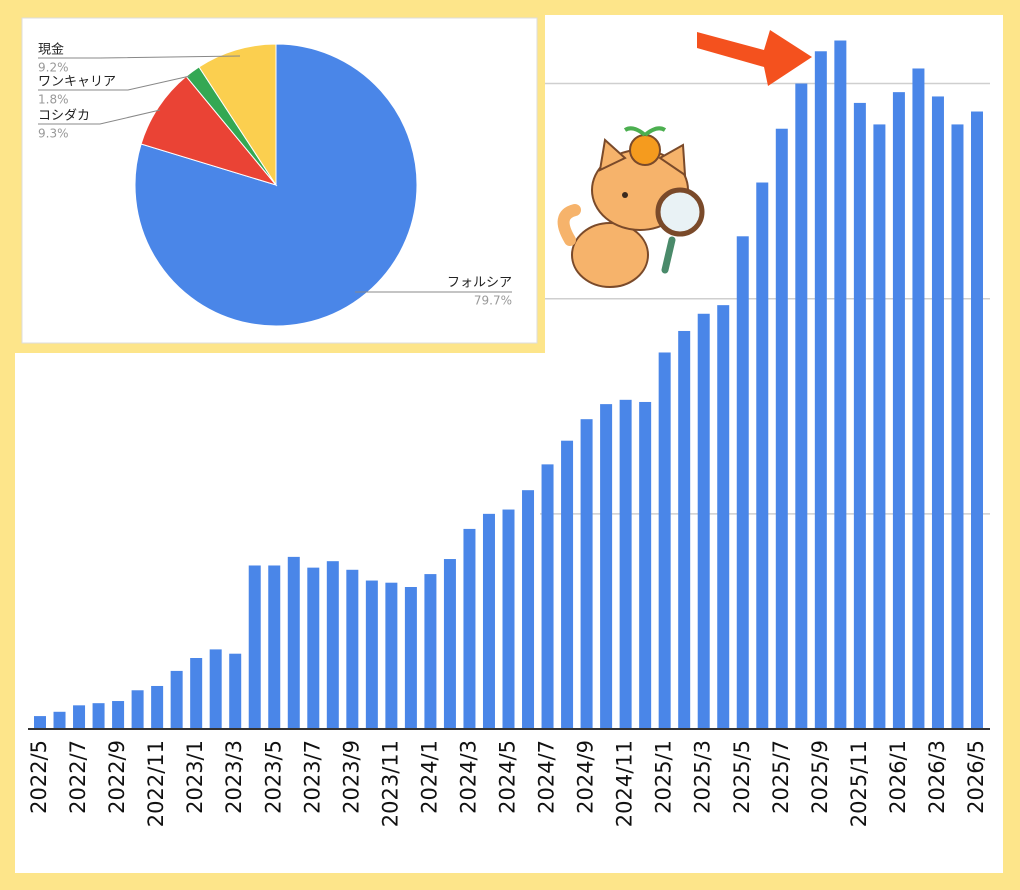  What do you see at coordinates (312, 777) in the screenshot?
I see `x-tick-label: 2023/7` at bounding box center [312, 777].